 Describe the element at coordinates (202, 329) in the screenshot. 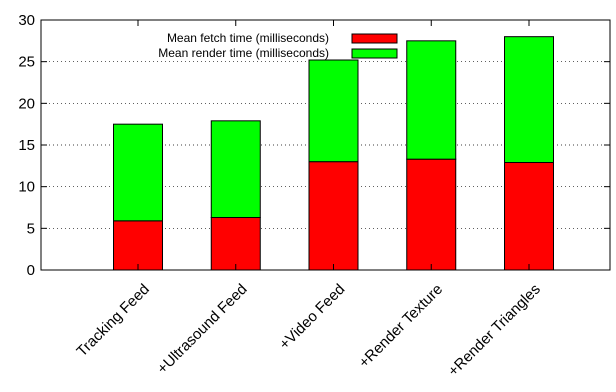

I see `x-tick-label: +Ultrasound Feed` at that location.